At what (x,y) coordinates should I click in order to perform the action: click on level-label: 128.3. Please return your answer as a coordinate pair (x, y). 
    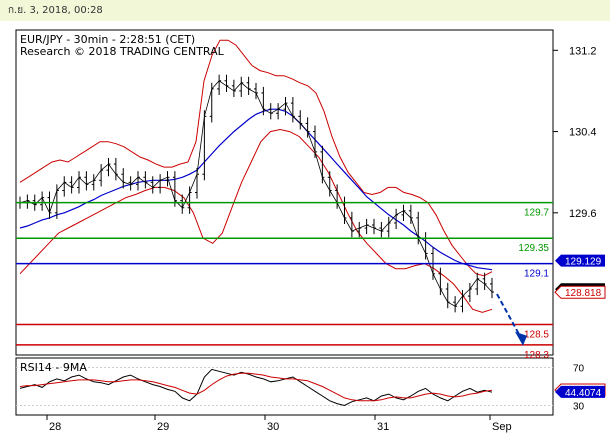
    Looking at the image, I should click on (536, 355).